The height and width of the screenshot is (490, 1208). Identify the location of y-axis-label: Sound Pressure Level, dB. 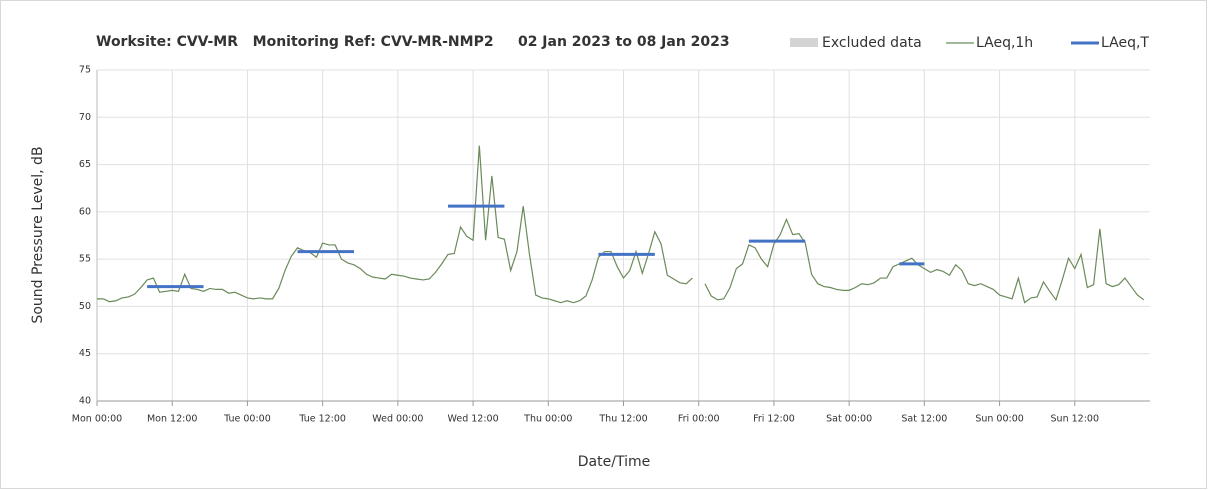
(38, 234).